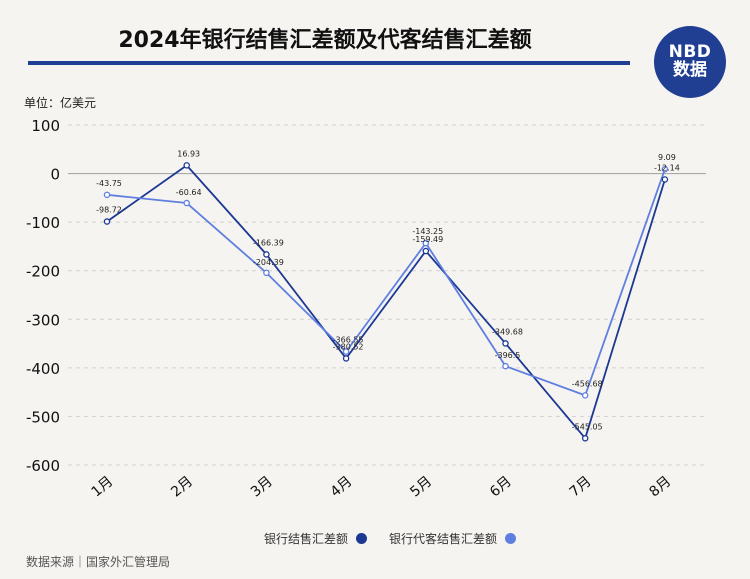  I want to click on data-label-series1: -159.49, so click(427, 239).